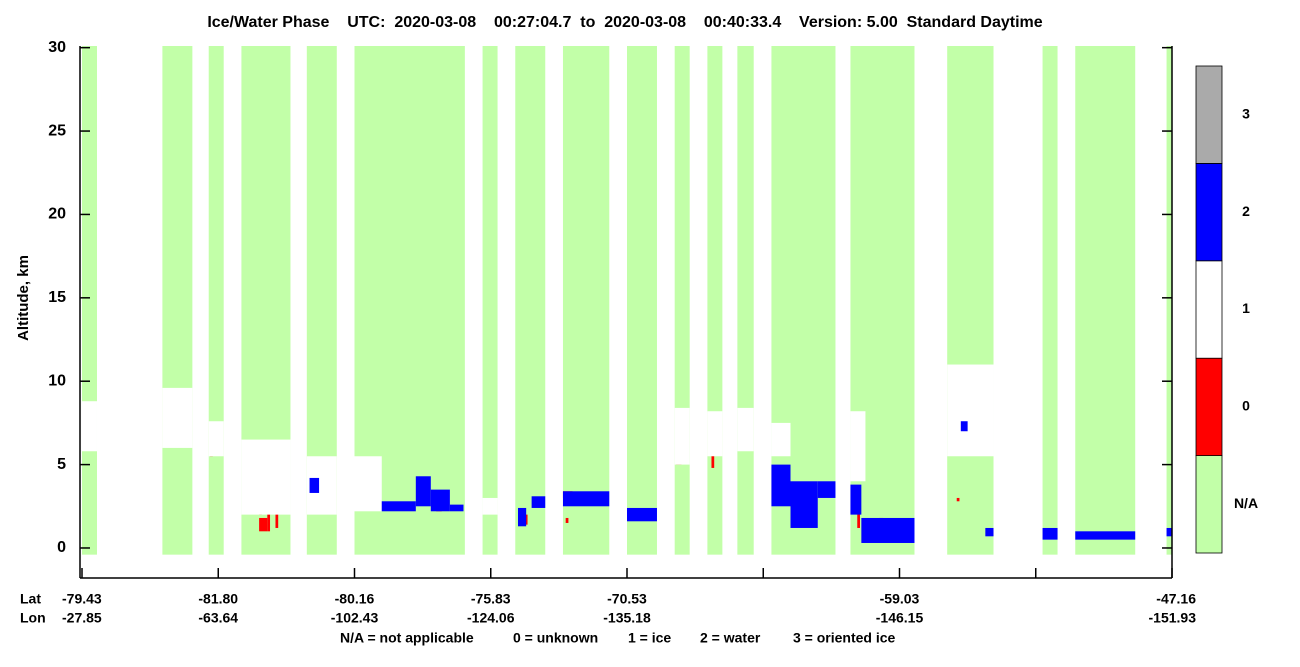 This screenshot has height=667, width=1300. Describe the element at coordinates (57, 297) in the screenshot. I see `y-tick-label: 15` at that location.